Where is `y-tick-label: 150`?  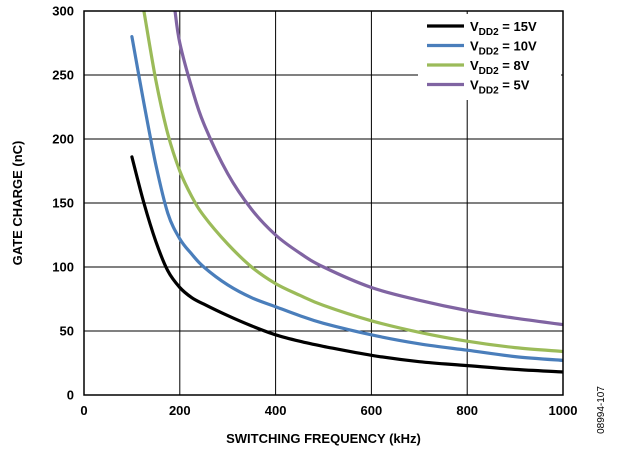 y-tick-label: 150 is located at coordinates (63, 203).